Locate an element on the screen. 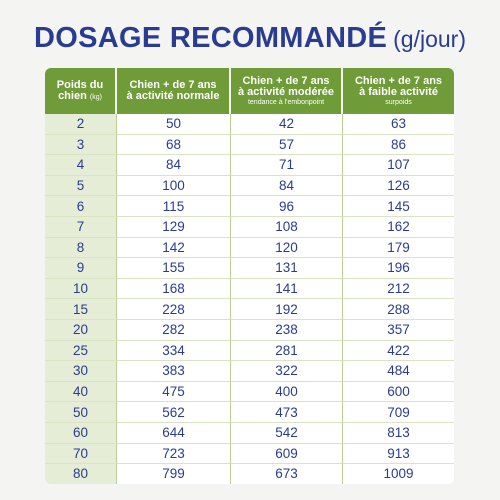  moderate-dose-cell: 609 is located at coordinates (287, 454).